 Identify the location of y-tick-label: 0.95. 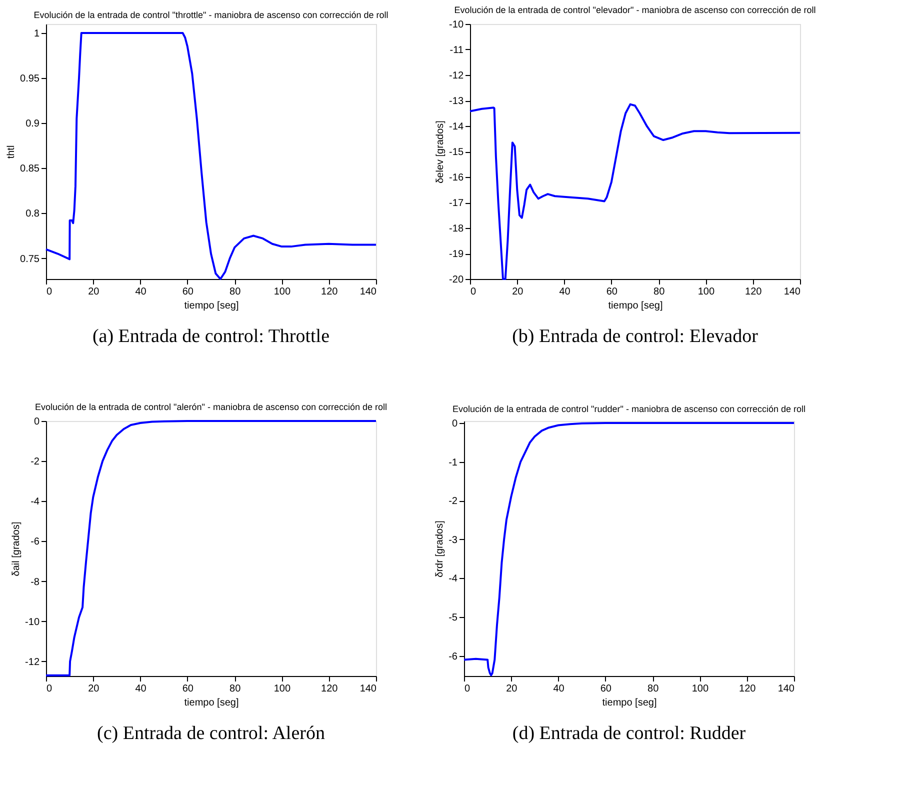
(30, 79).